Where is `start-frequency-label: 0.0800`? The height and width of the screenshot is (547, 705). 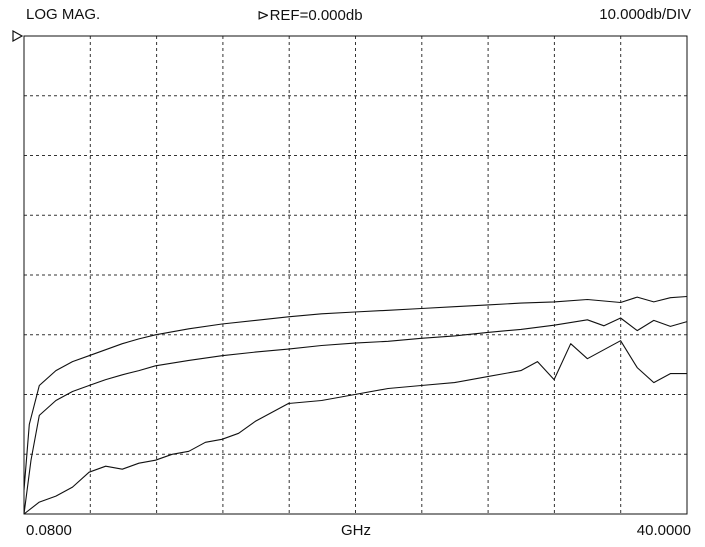
start-frequency-label: 0.0800 is located at coordinates (49, 530).